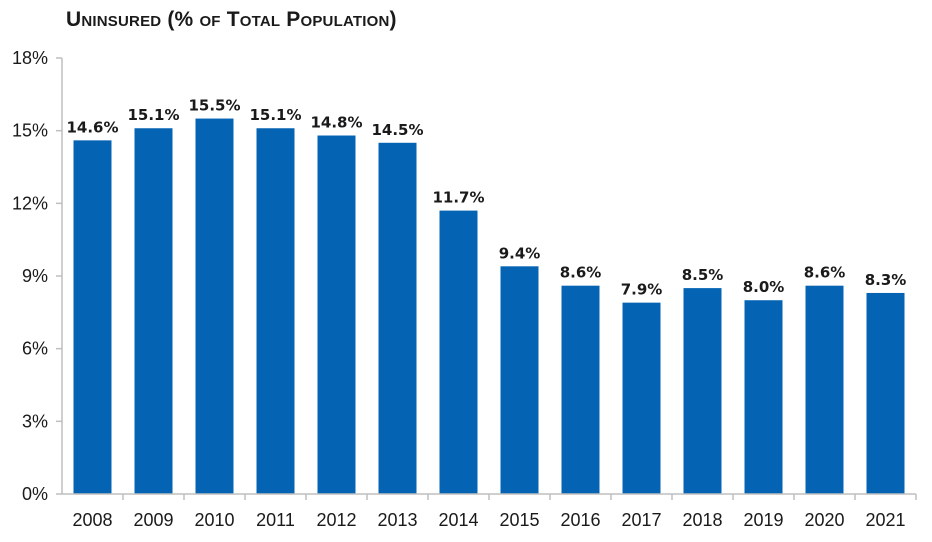  Describe the element at coordinates (703, 275) in the screenshot. I see `data-label: 8.5%` at that location.